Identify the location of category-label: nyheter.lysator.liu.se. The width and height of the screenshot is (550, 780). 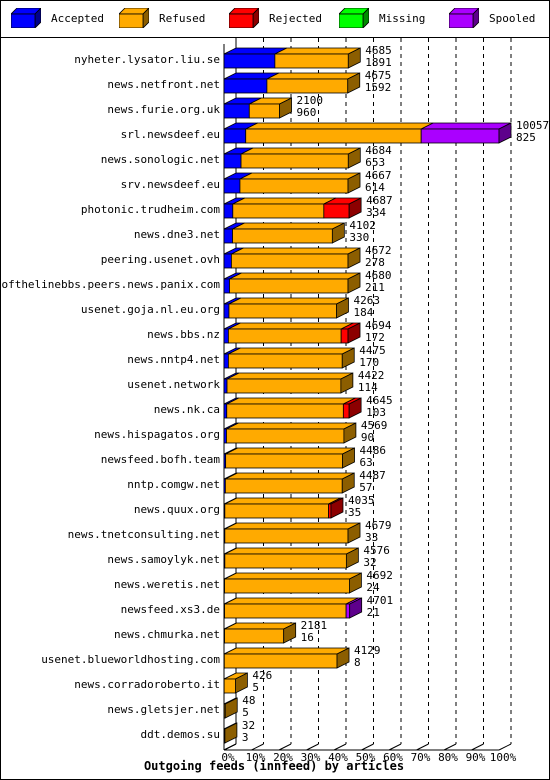
(147, 59).